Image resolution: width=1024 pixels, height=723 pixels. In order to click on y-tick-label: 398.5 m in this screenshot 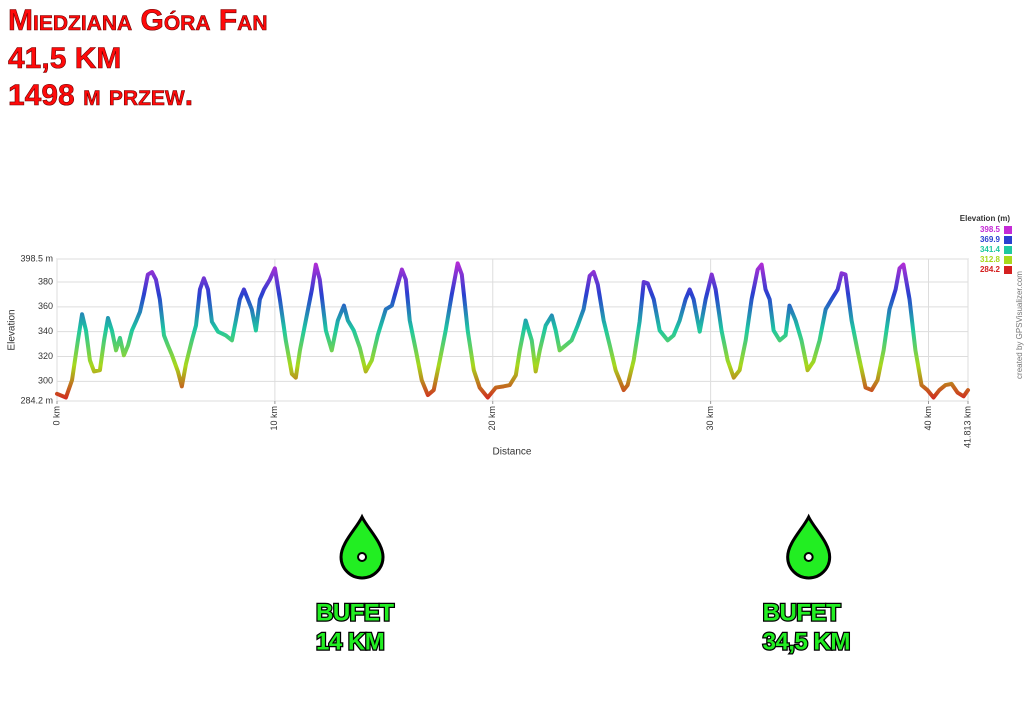, I will do `click(36, 258)`.